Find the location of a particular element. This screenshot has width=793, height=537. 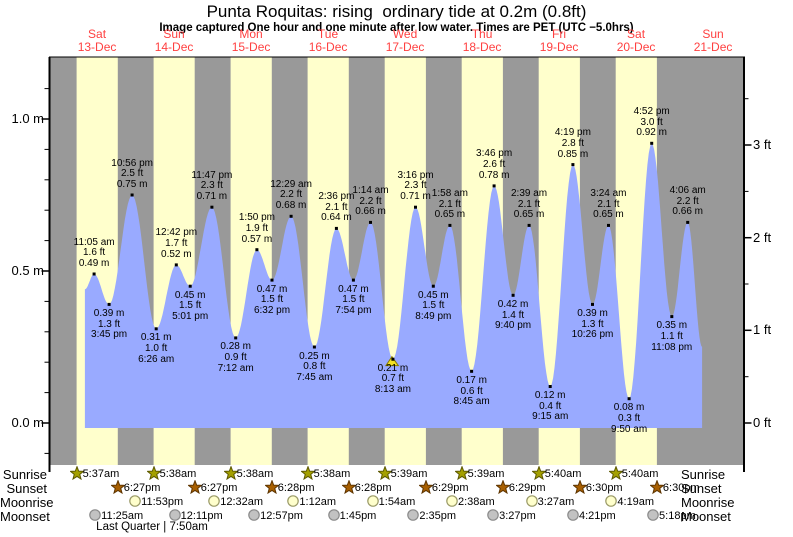

right-axis-line is located at coordinates (744, 264).